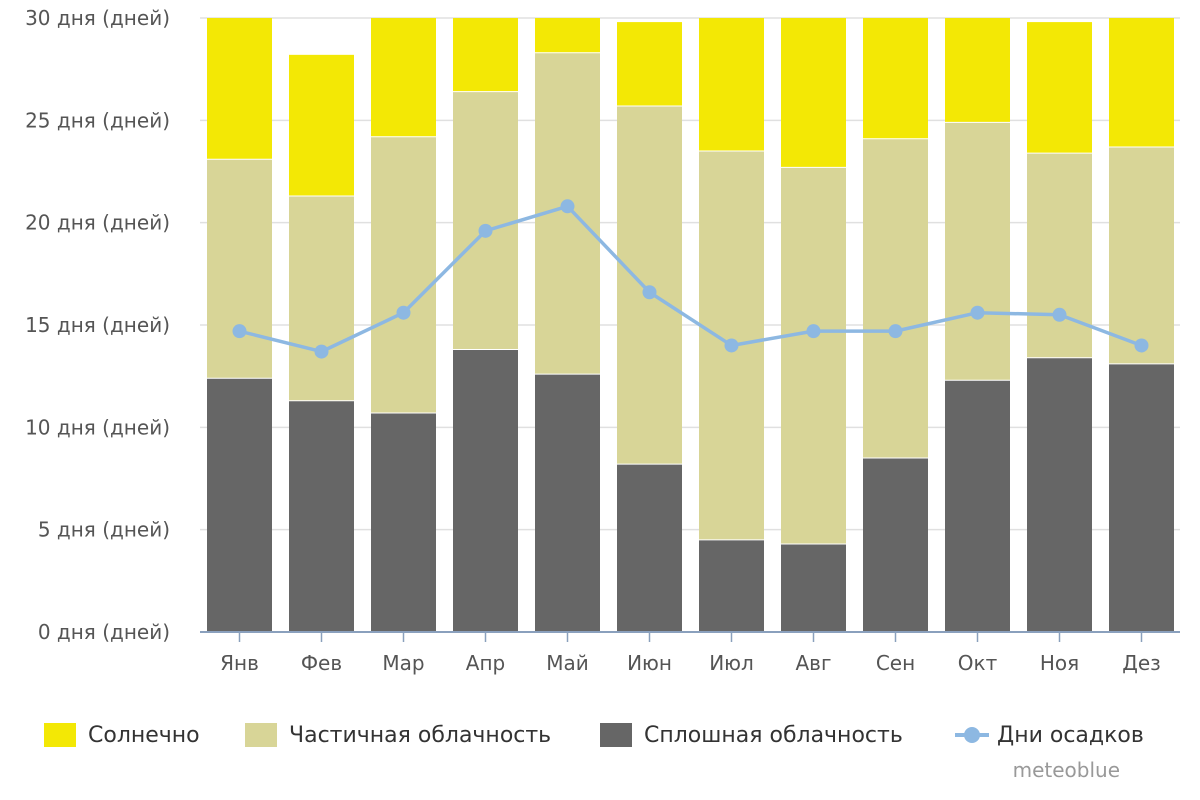  I want to click on y-tick-label: 5 дня (дней), so click(104, 530).